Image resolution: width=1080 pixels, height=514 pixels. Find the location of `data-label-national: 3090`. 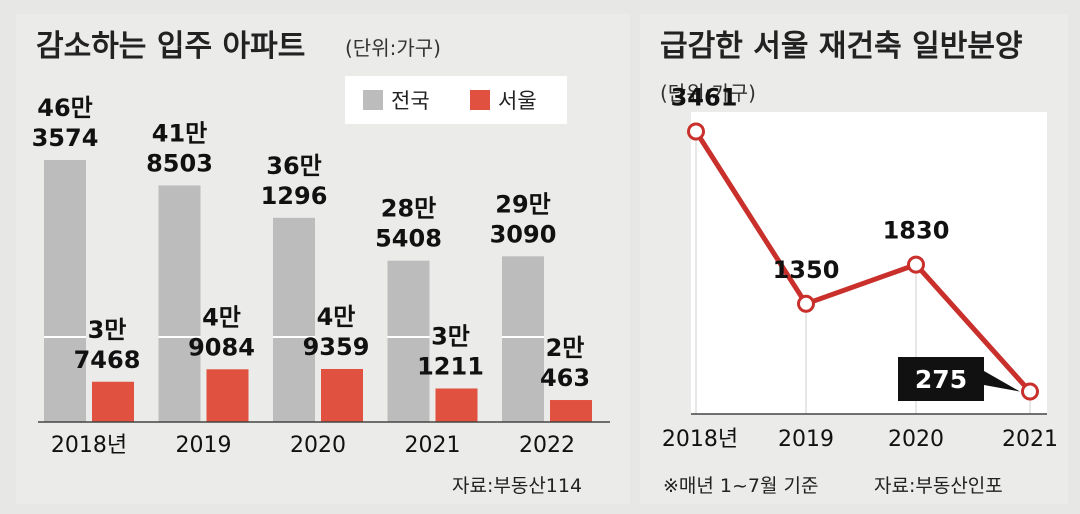

data-label-national: 3090 is located at coordinates (523, 234).